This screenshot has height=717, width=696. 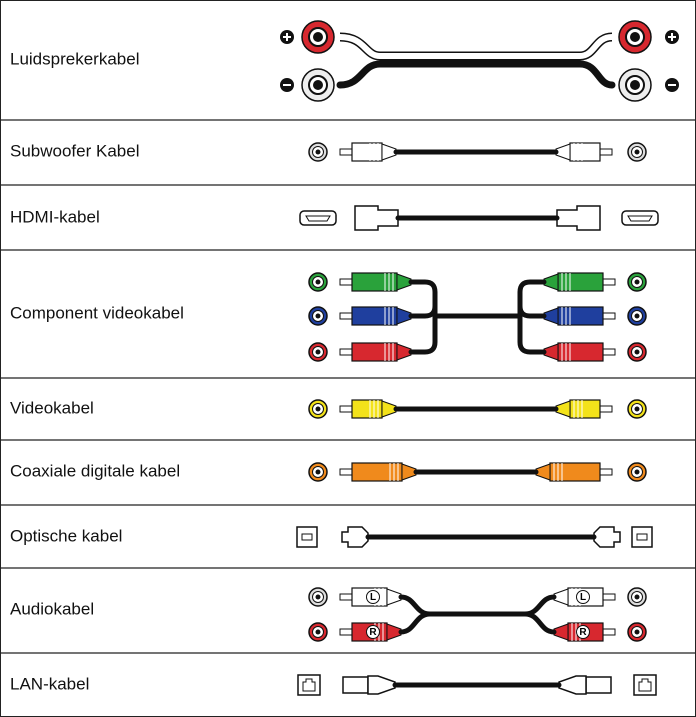 What do you see at coordinates (55, 216) in the screenshot?
I see `row-label: HDMI-kabel` at bounding box center [55, 216].